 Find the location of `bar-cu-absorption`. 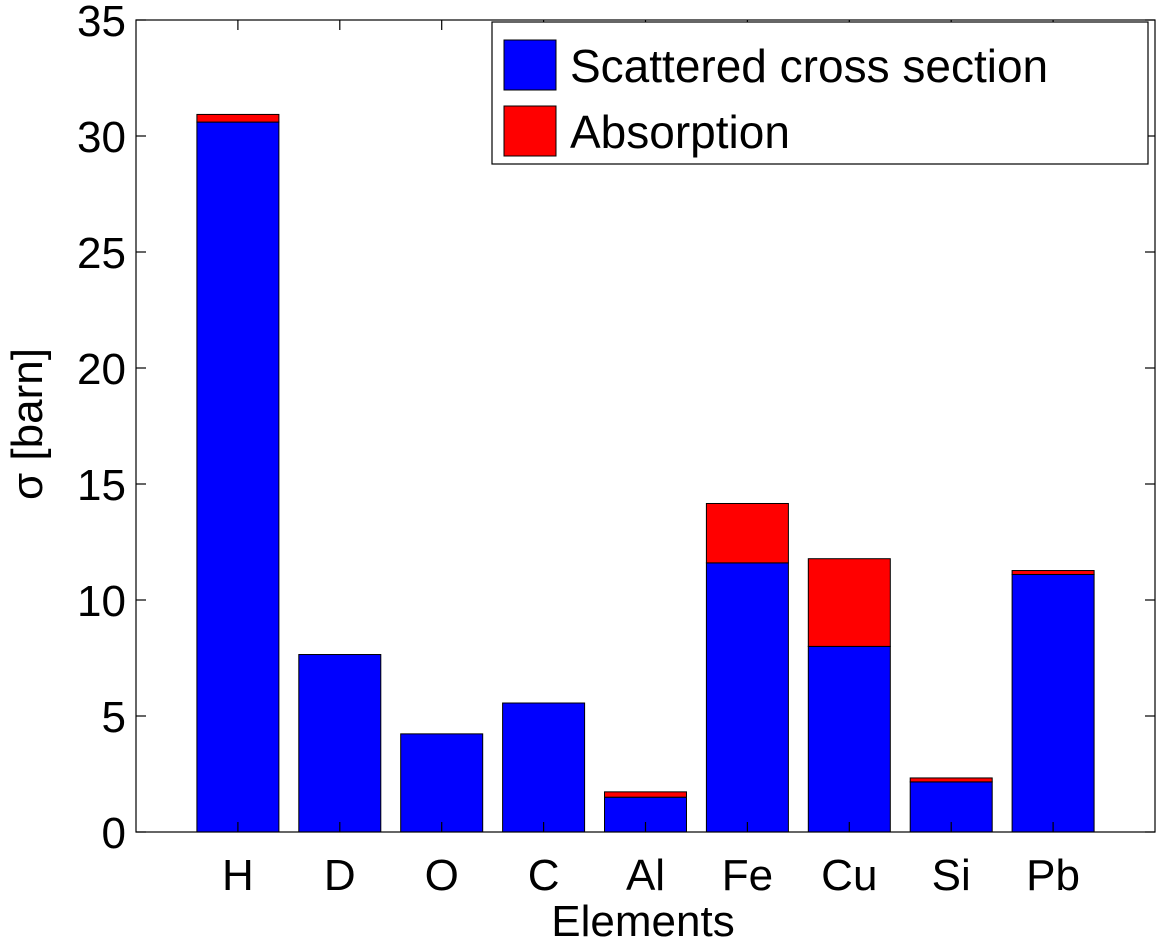

bar-cu-absorption is located at coordinates (849, 602).